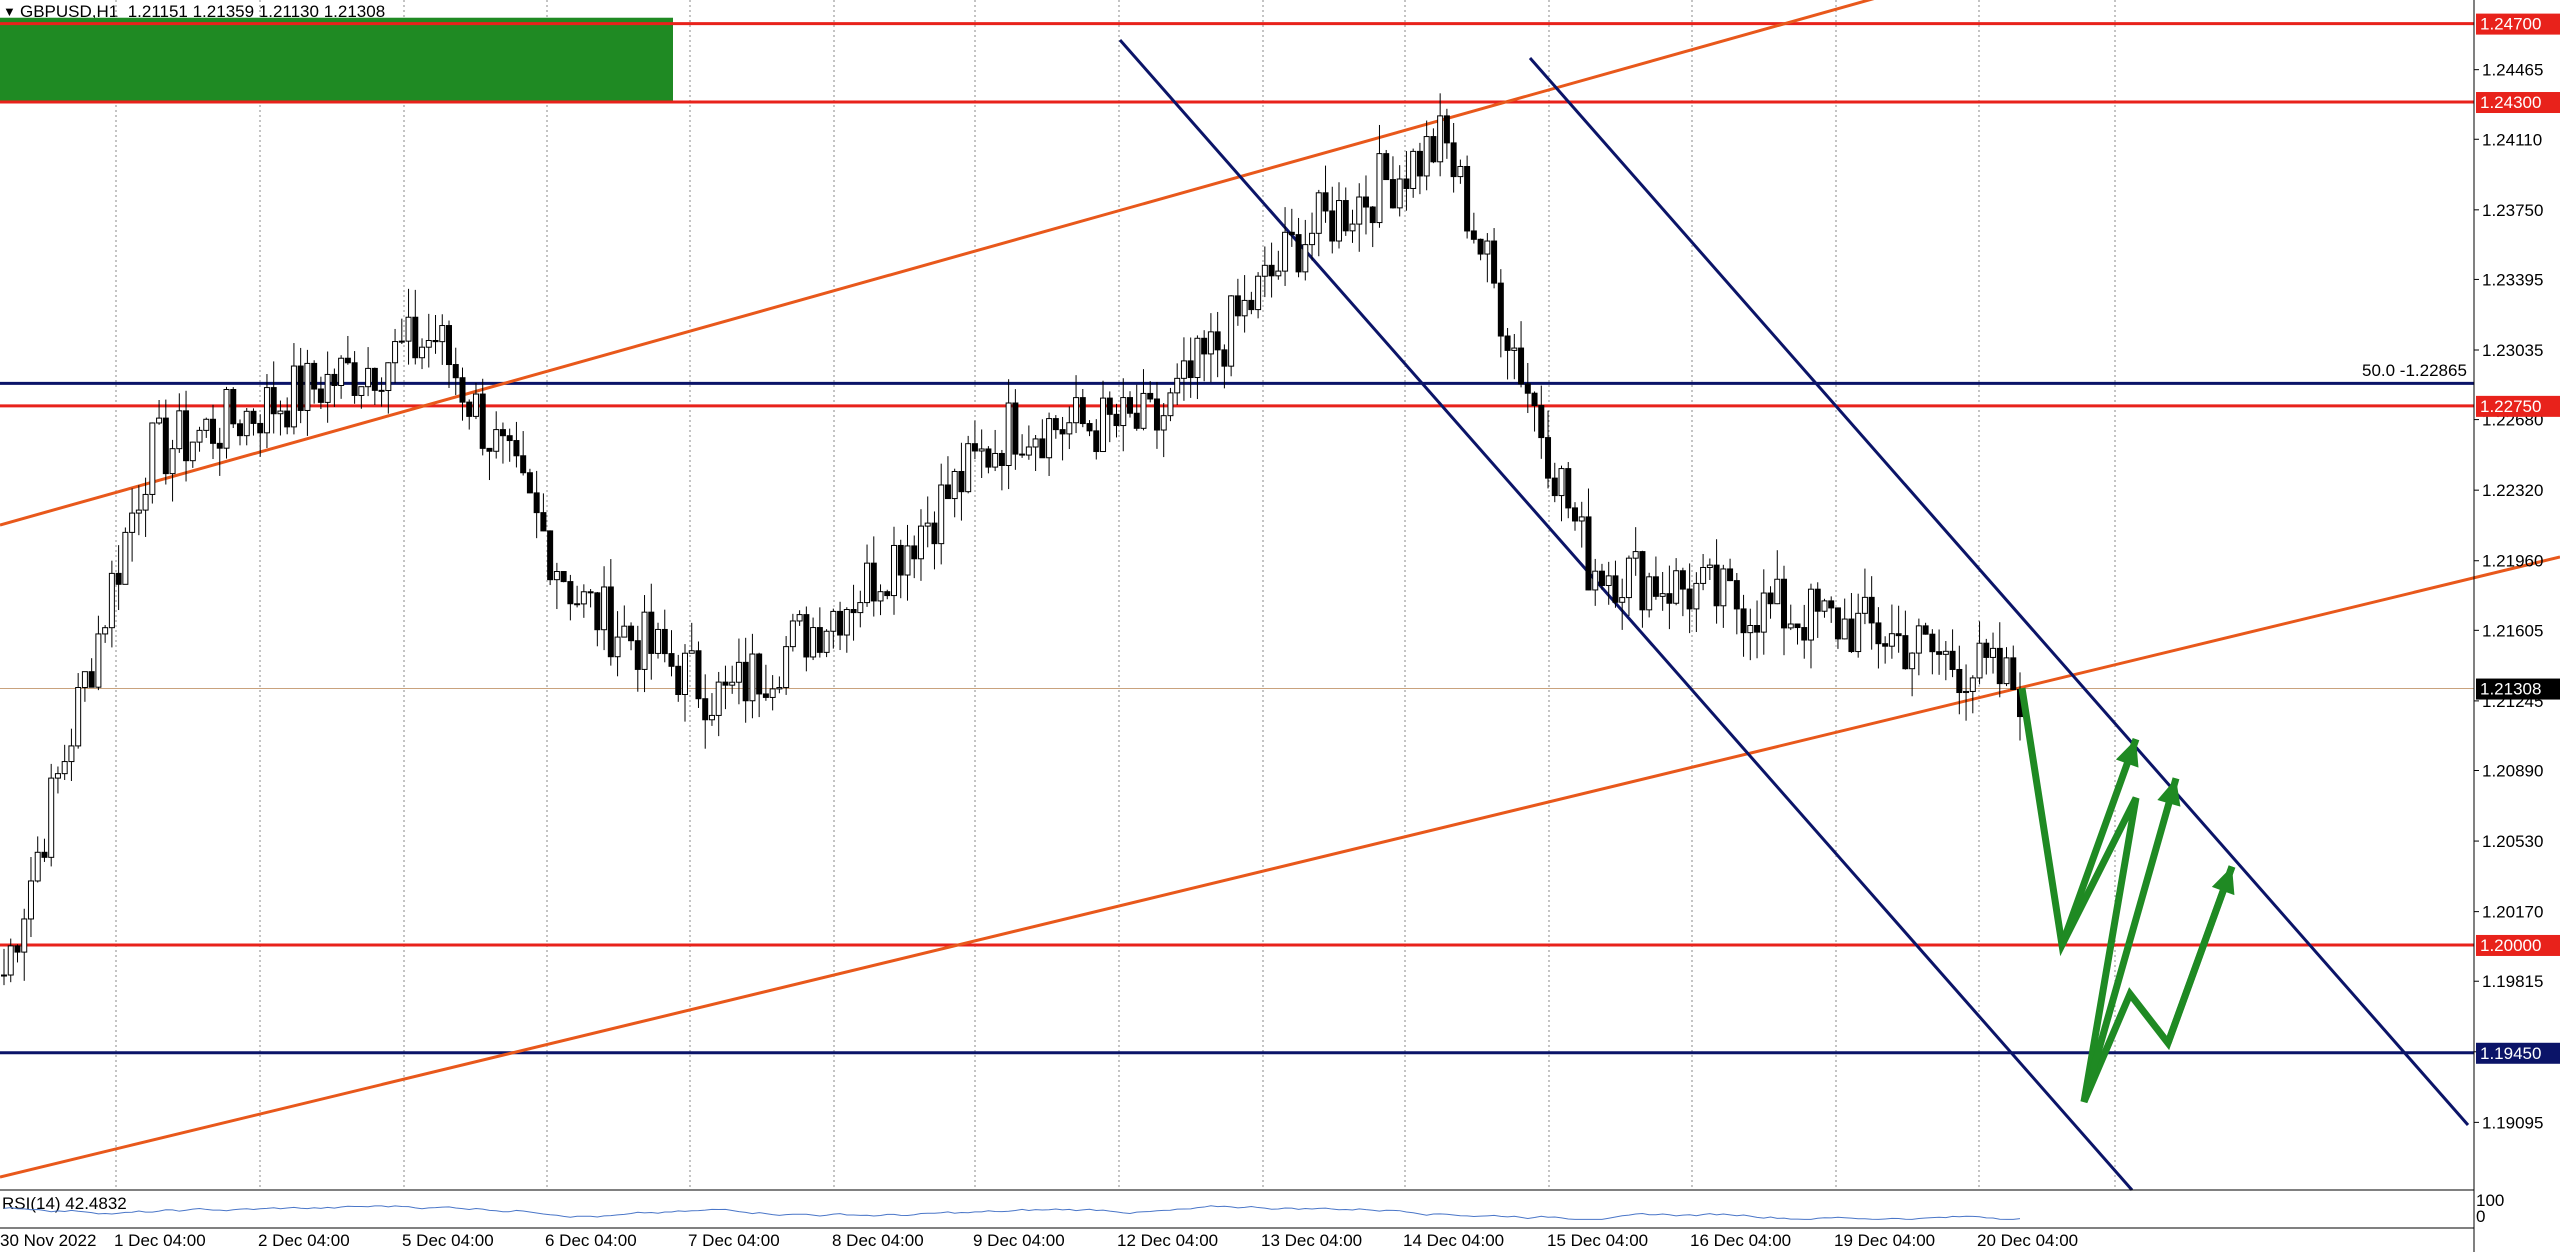  What do you see at coordinates (9, 11) in the screenshot?
I see `menu-arrow-icon: ▼` at bounding box center [9, 11].